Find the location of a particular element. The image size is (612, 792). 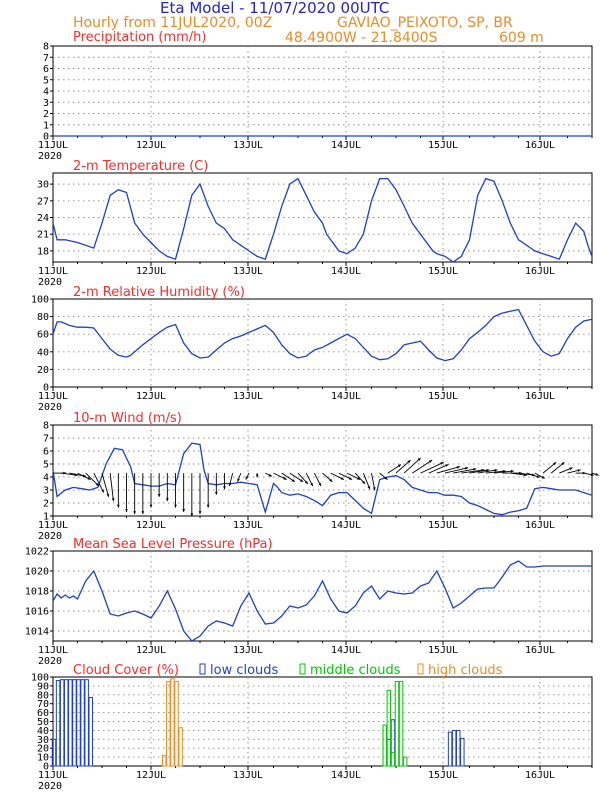

y-tick-label: 6 is located at coordinates (46, 452).